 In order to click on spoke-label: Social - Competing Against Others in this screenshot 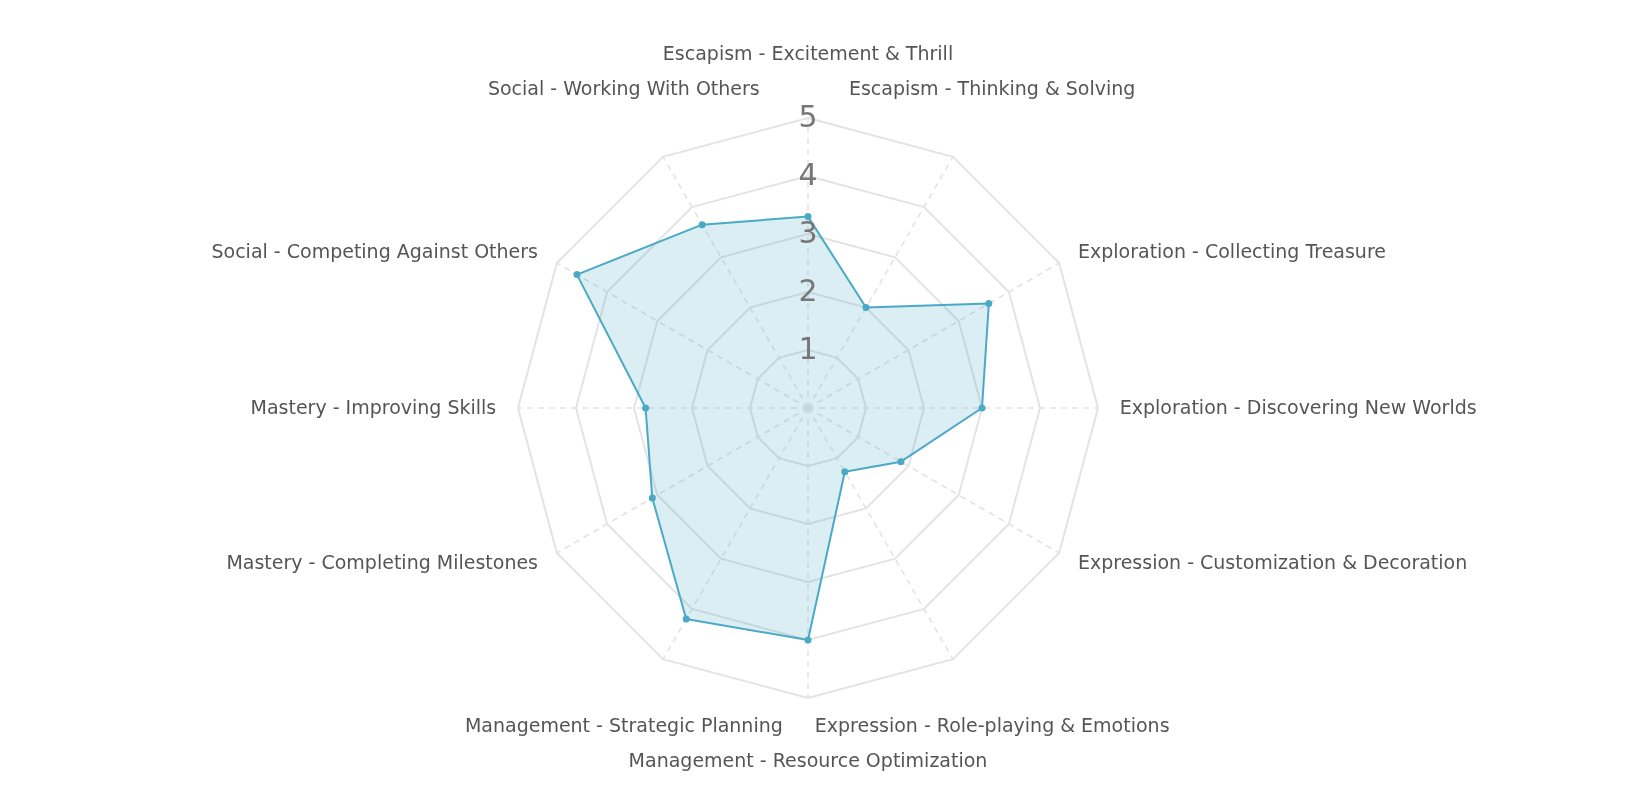, I will do `click(375, 250)`.